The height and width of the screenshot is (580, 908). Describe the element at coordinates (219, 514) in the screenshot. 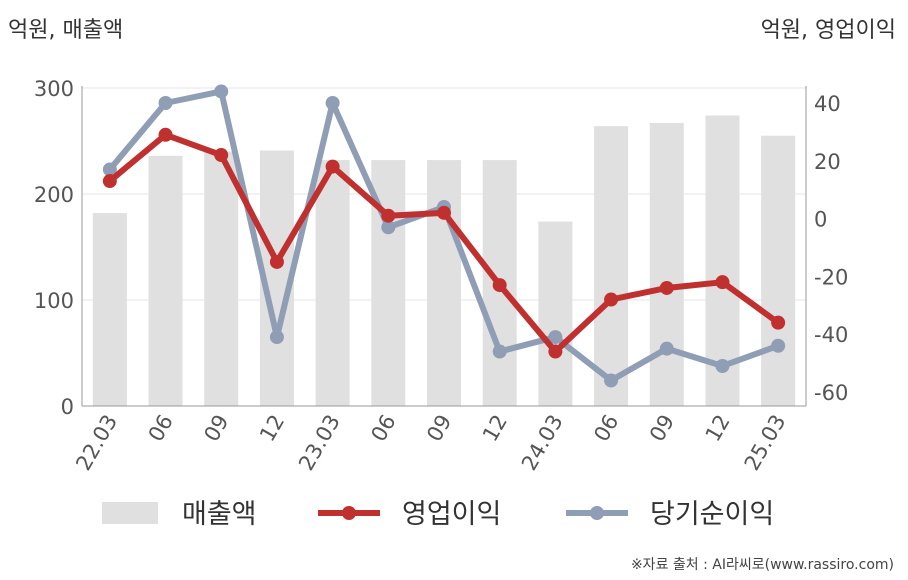

I see `legend-label-revenue: 매출액` at that location.